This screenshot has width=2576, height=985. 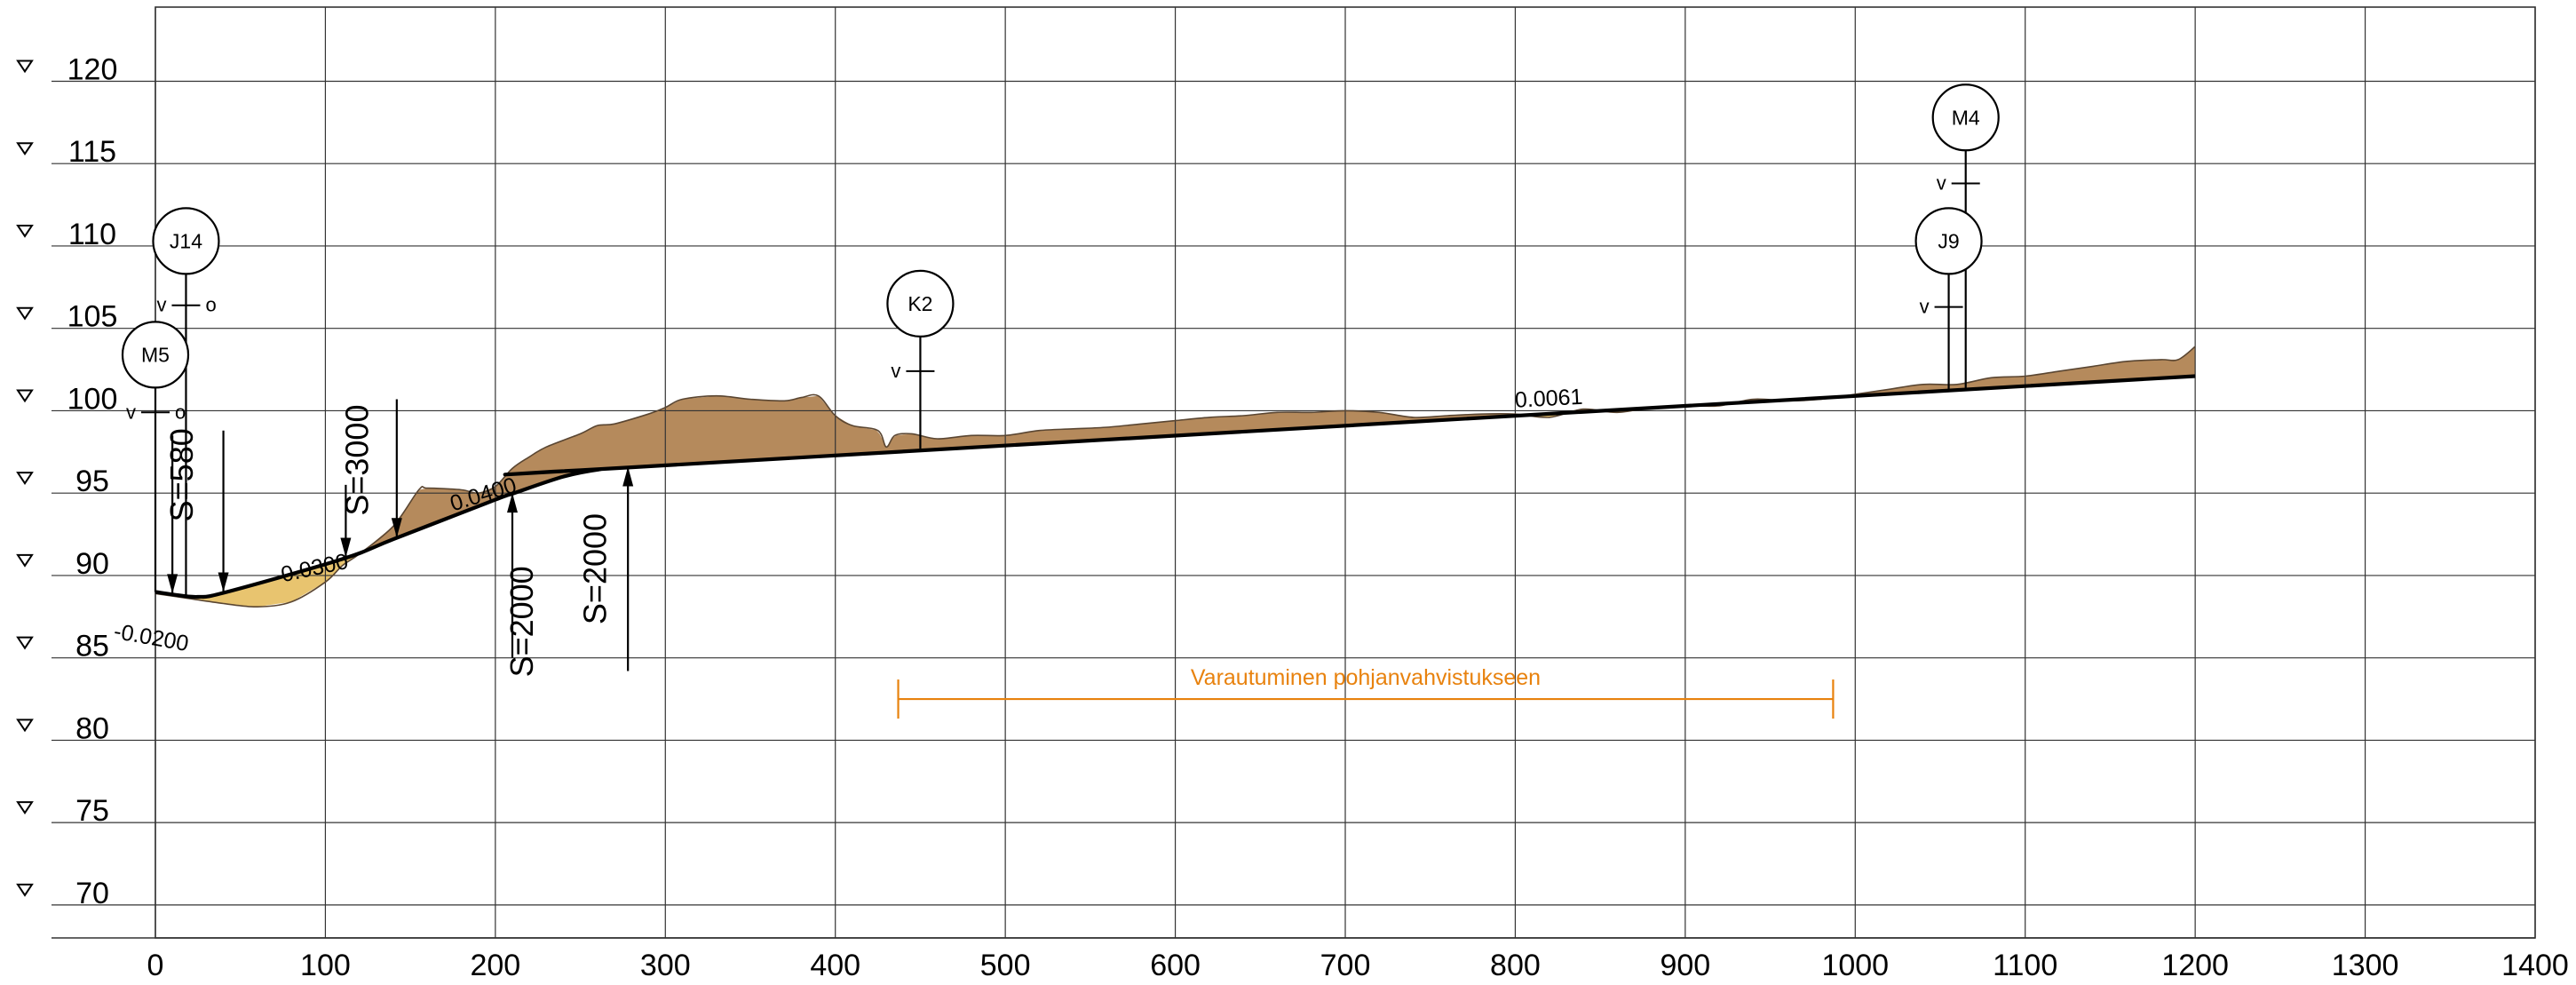 What do you see at coordinates (92, 646) in the screenshot?
I see `y-tick-label: 85` at bounding box center [92, 646].